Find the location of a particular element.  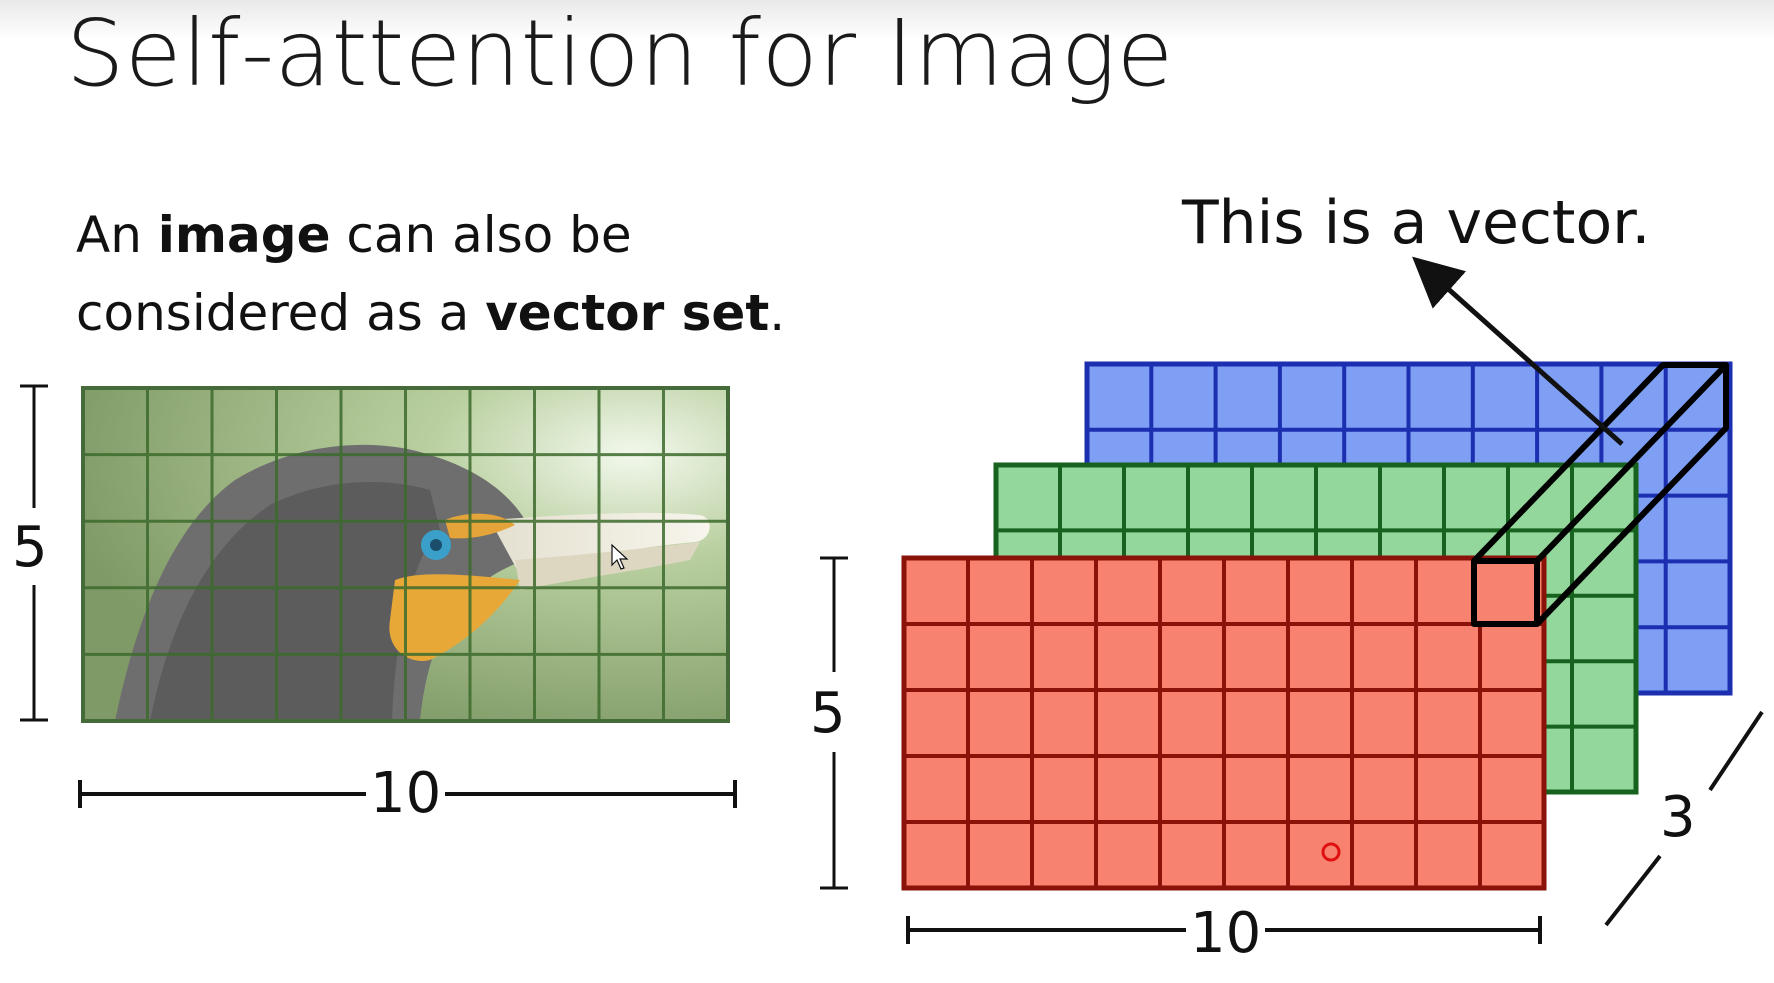

intro-bold-image: image is located at coordinates (244, 235).